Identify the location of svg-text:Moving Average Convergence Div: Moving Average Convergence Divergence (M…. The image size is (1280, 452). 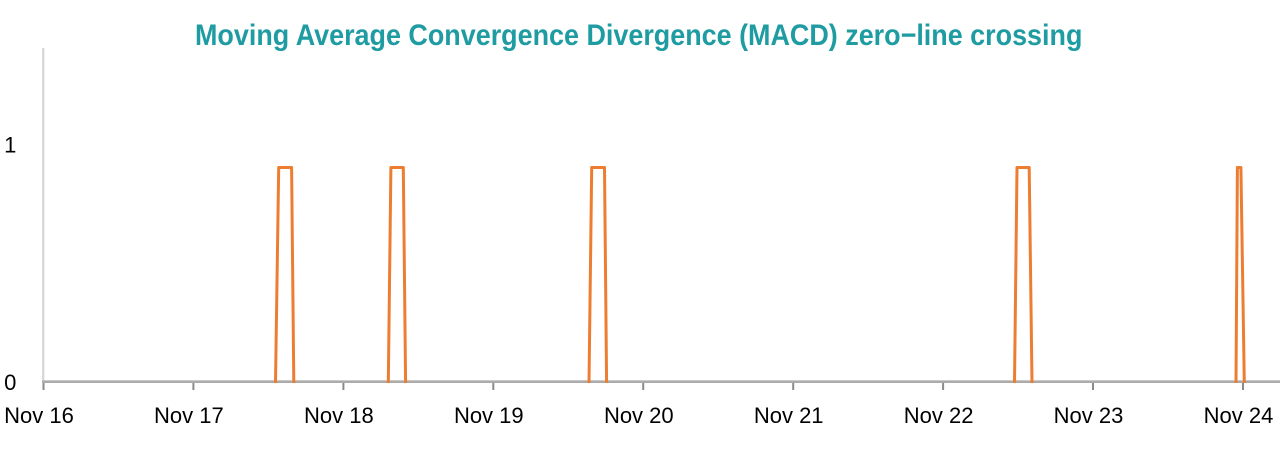
(638, 35).